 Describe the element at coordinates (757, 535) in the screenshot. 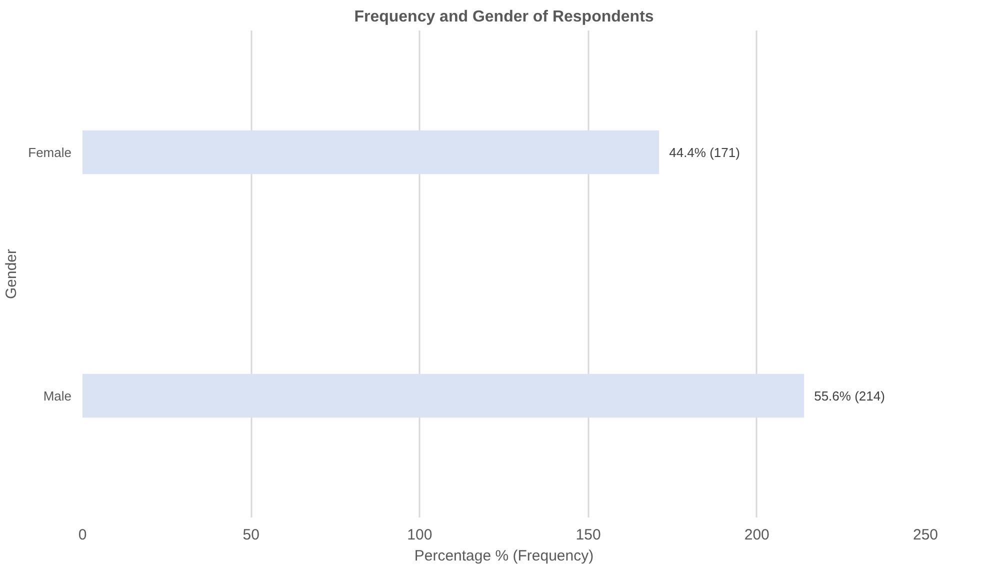

I see `x-tick-label: 200` at that location.